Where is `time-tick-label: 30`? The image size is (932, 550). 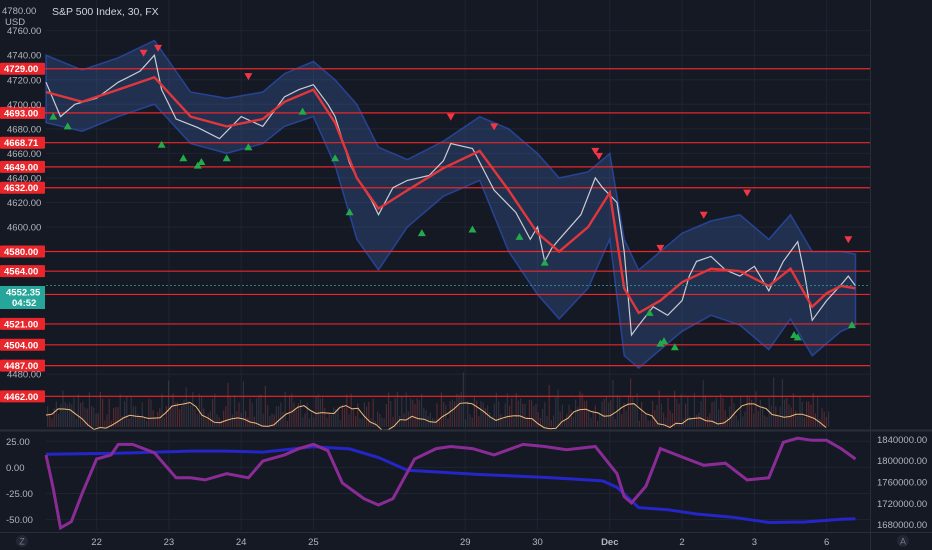 time-tick-label: 30 is located at coordinates (537, 542).